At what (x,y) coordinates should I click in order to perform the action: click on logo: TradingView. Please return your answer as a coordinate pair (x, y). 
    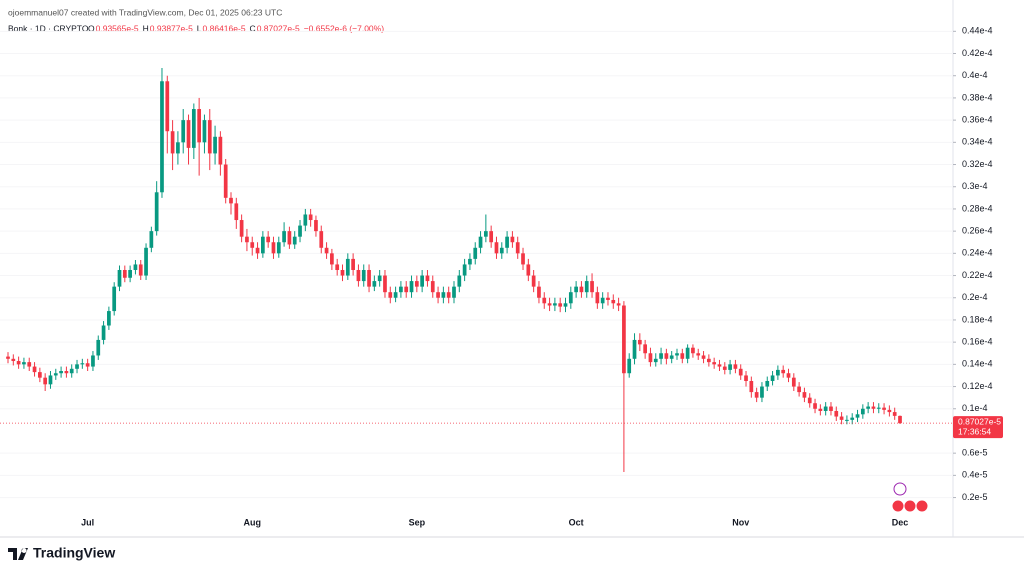
    Looking at the image, I should click on (61, 553).